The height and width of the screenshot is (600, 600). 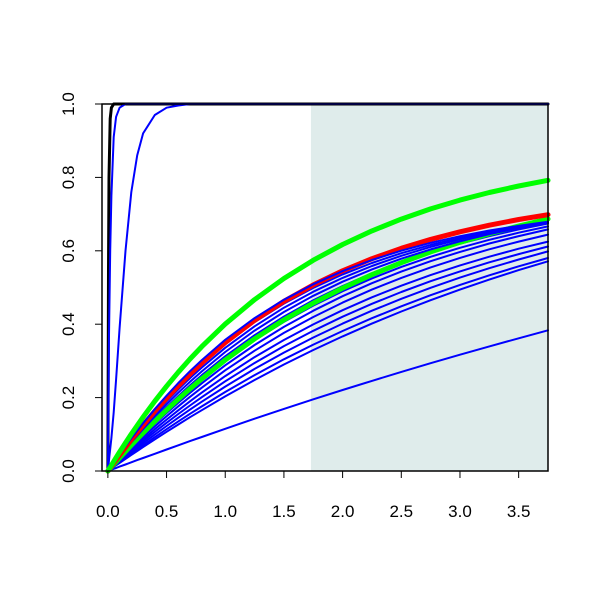 I want to click on x-tick-label: 2.5, so click(x=401, y=511).